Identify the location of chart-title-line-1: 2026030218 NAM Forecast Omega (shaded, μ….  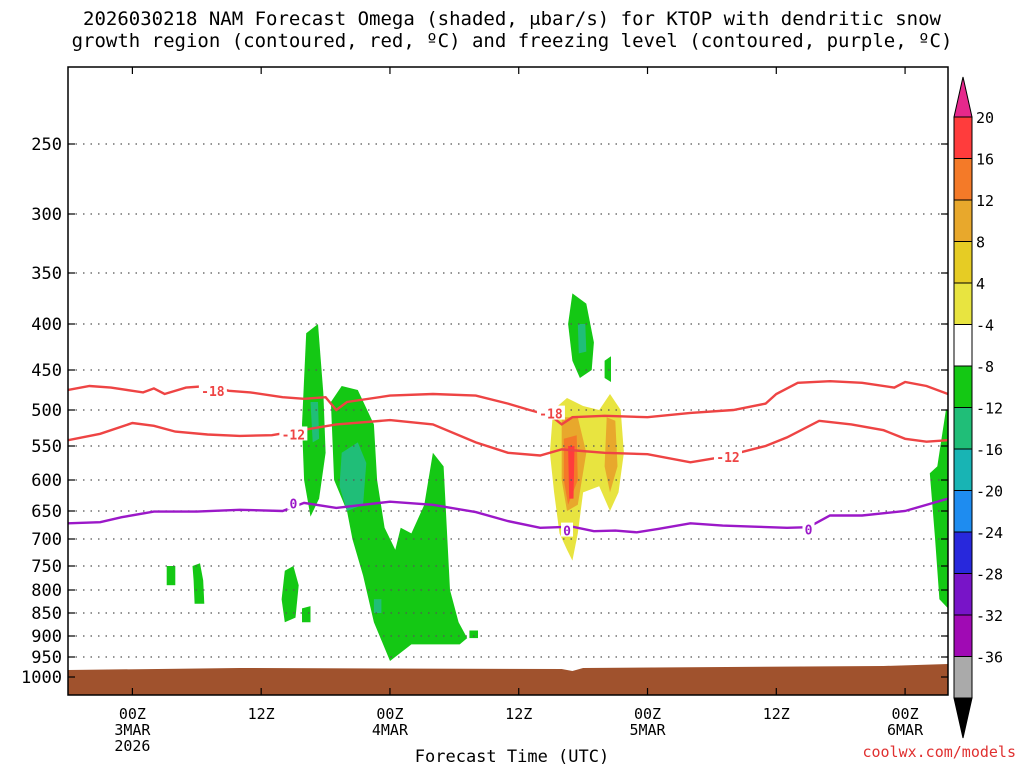
(512, 19).